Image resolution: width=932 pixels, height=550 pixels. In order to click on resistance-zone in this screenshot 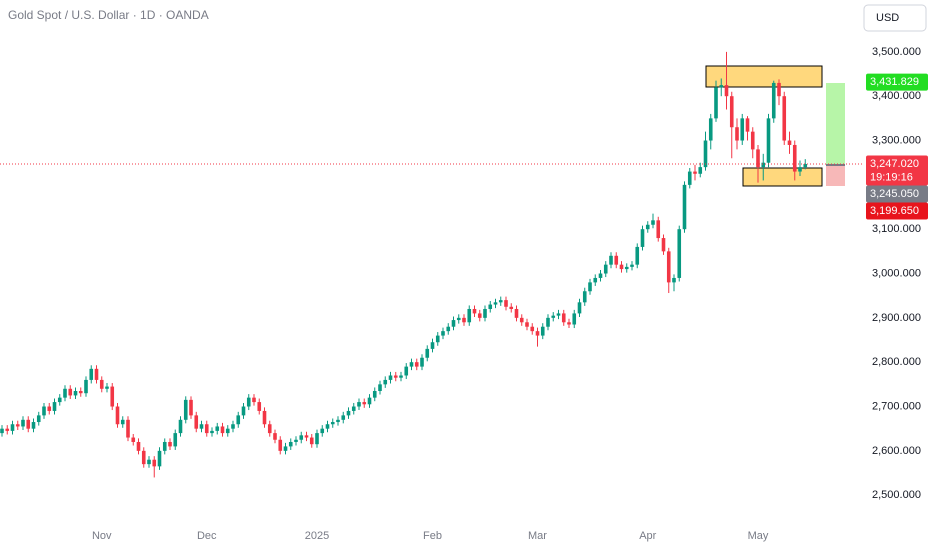, I will do `click(764, 76)`.